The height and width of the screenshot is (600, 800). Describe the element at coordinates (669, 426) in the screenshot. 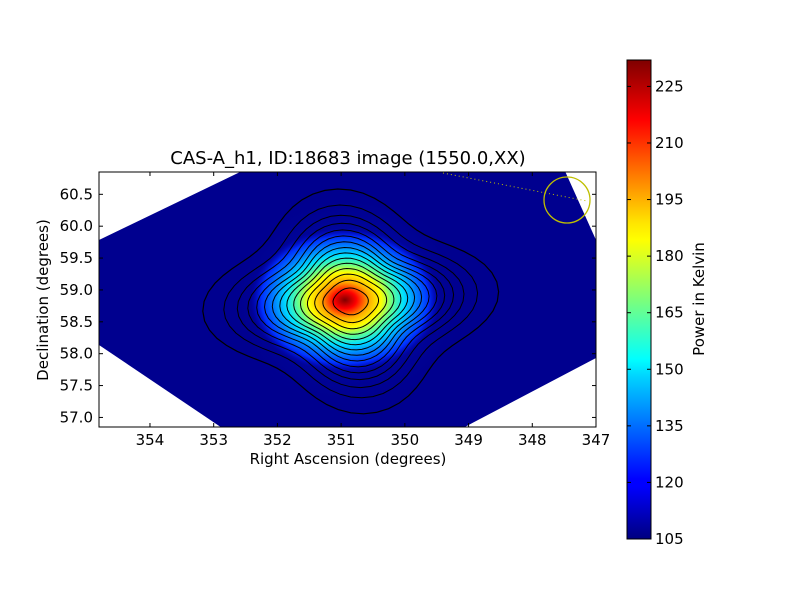

I see `colorbar-tick-label: 135` at that location.